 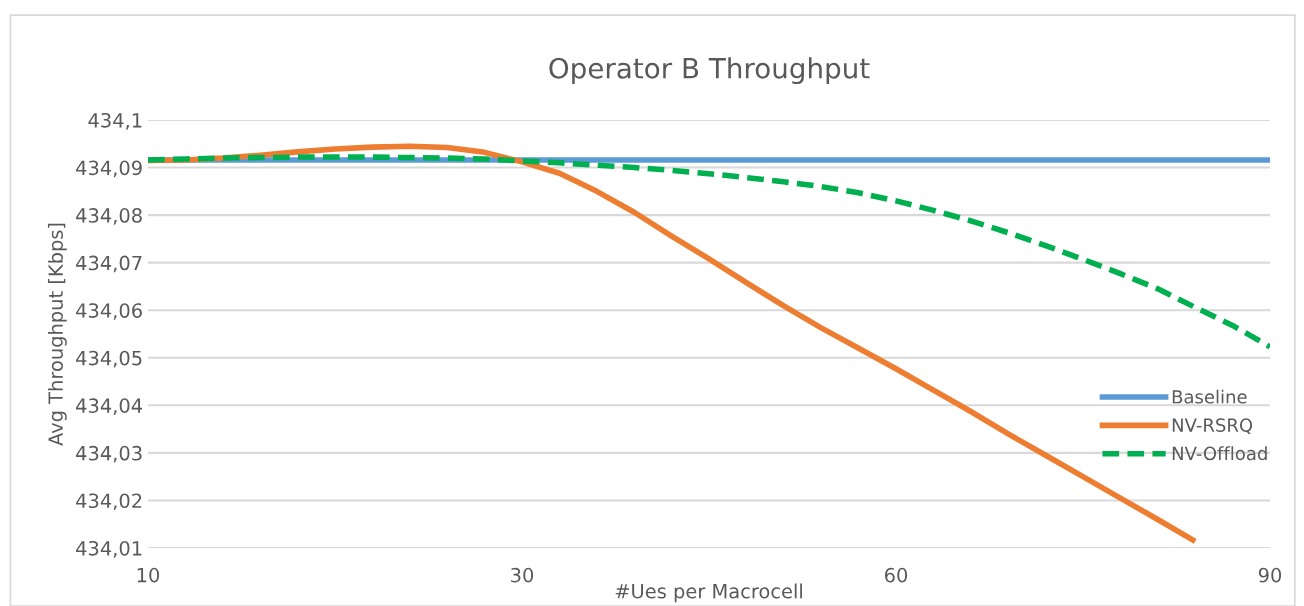 What do you see at coordinates (109, 454) in the screenshot?
I see `y-tick-label: 434,03` at bounding box center [109, 454].